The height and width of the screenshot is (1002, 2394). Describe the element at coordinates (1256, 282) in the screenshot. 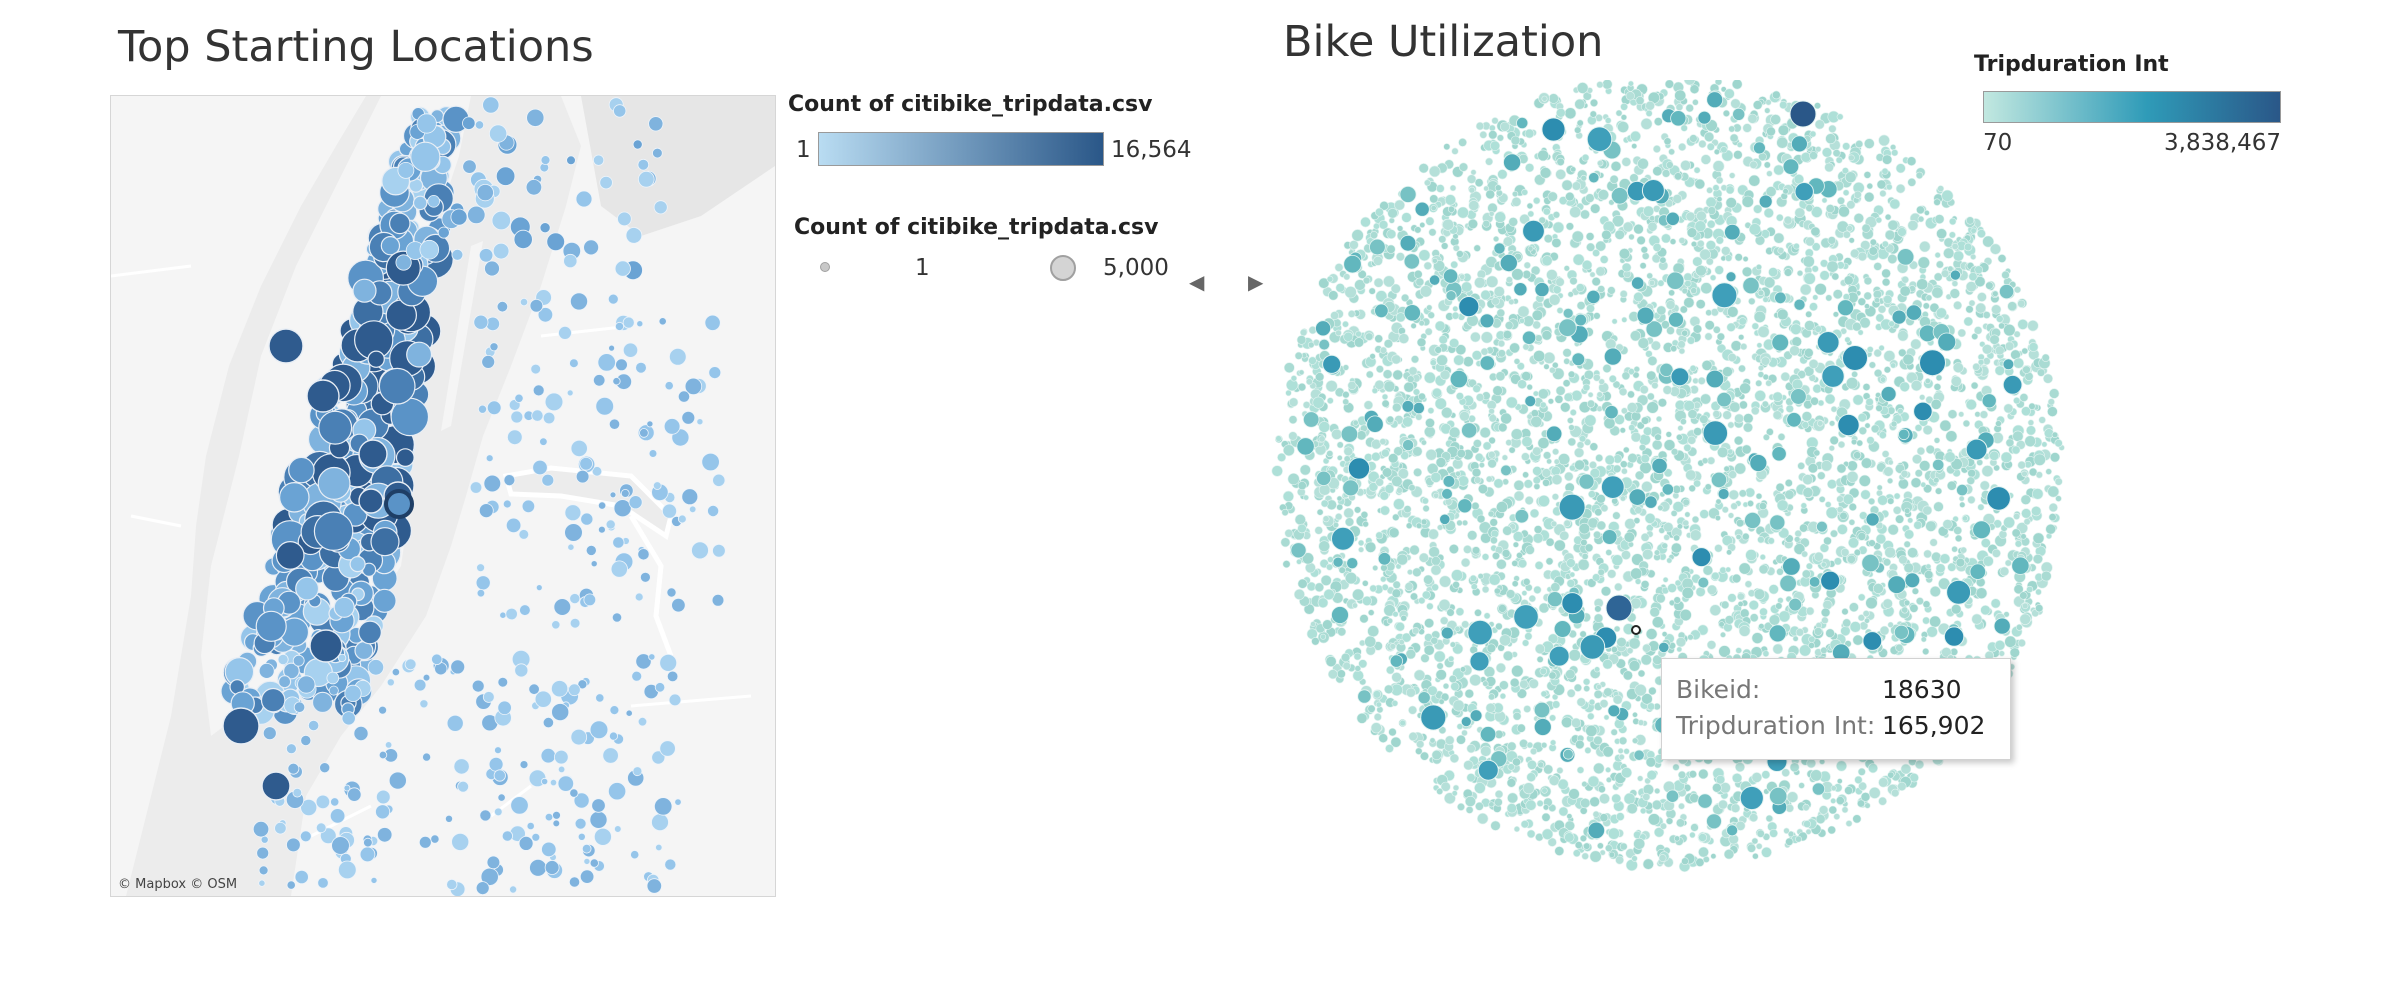

I see `triangle-right-icon: ▶` at that location.